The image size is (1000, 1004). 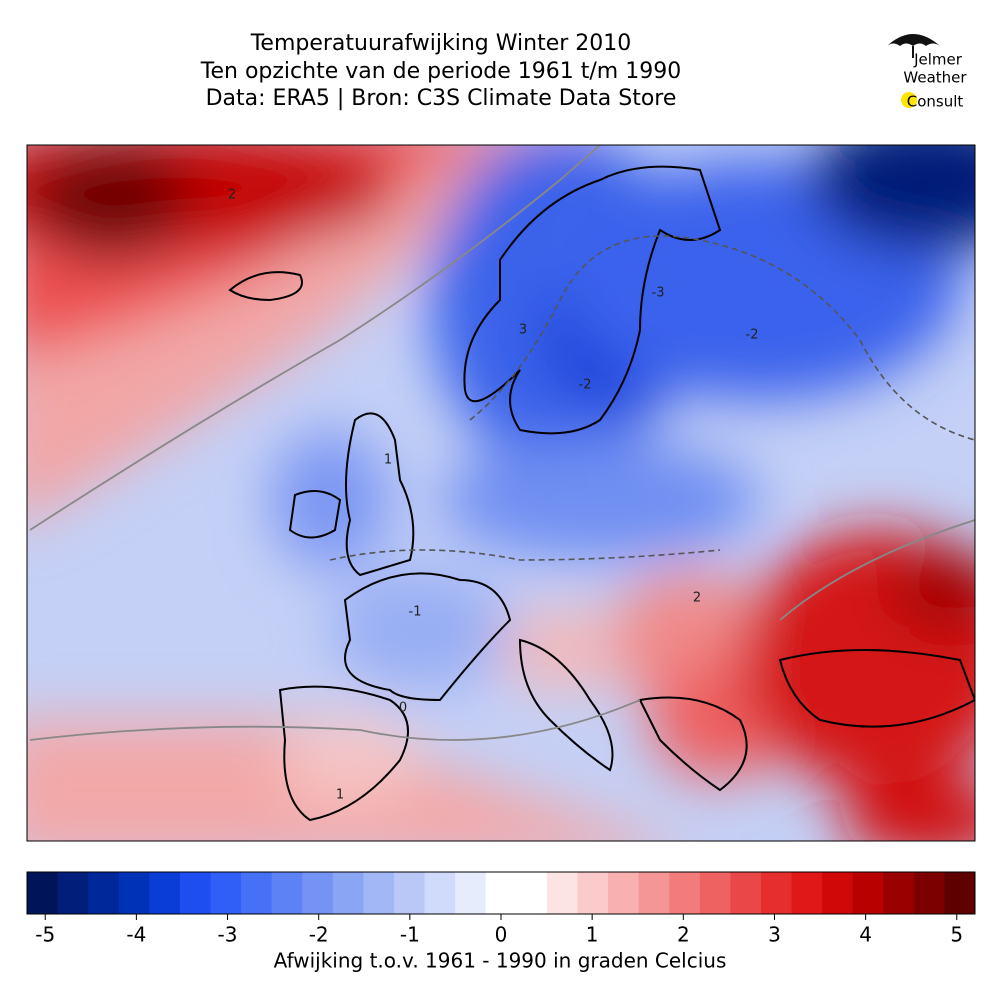 I want to click on contour-label: -3, so click(x=658, y=293).